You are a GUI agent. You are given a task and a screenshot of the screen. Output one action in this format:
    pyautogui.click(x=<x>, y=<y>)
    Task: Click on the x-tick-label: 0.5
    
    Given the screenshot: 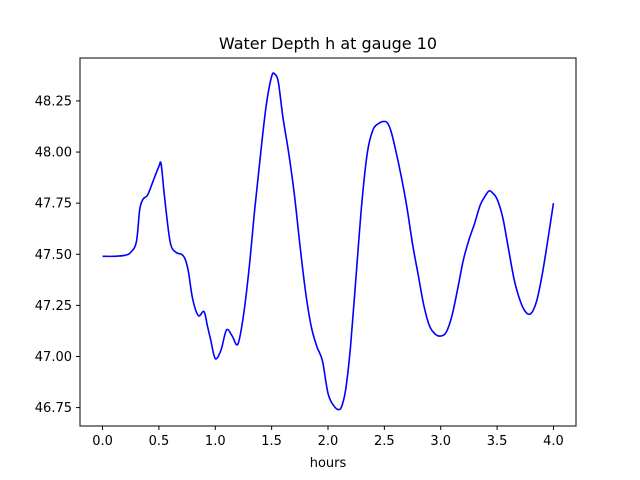 What is the action you would take?
    pyautogui.click(x=159, y=441)
    